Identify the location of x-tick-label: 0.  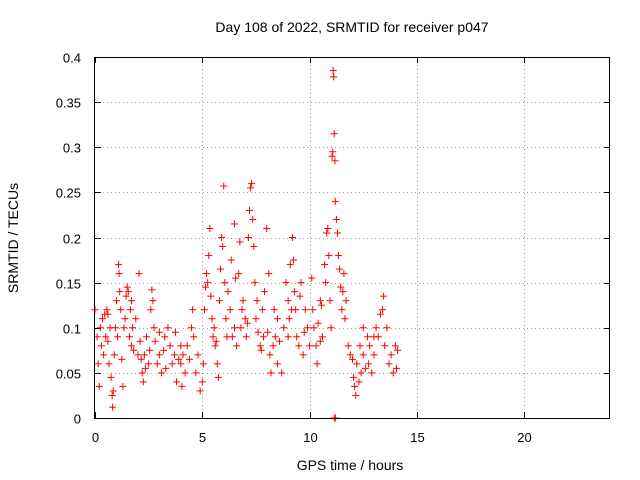
(95, 437).